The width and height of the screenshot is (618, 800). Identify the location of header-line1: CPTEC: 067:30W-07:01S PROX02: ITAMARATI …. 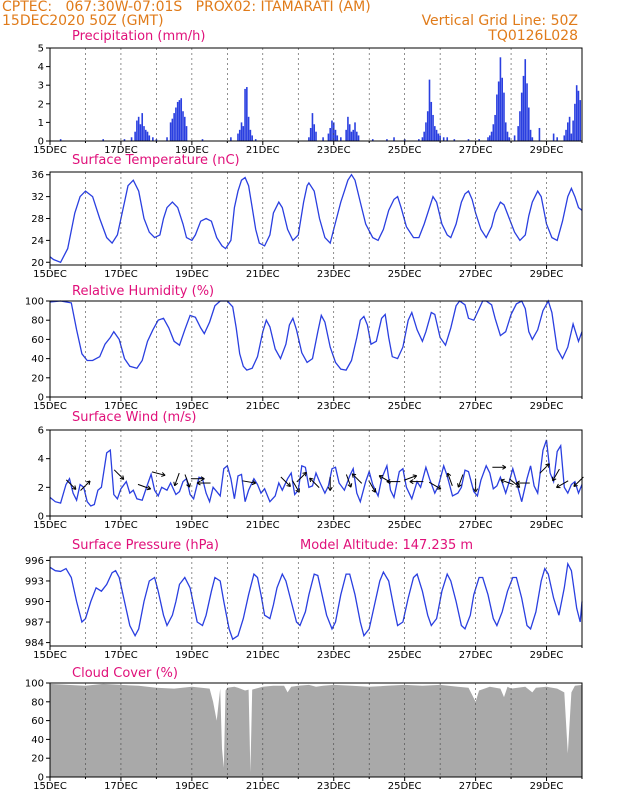
(186, 7).